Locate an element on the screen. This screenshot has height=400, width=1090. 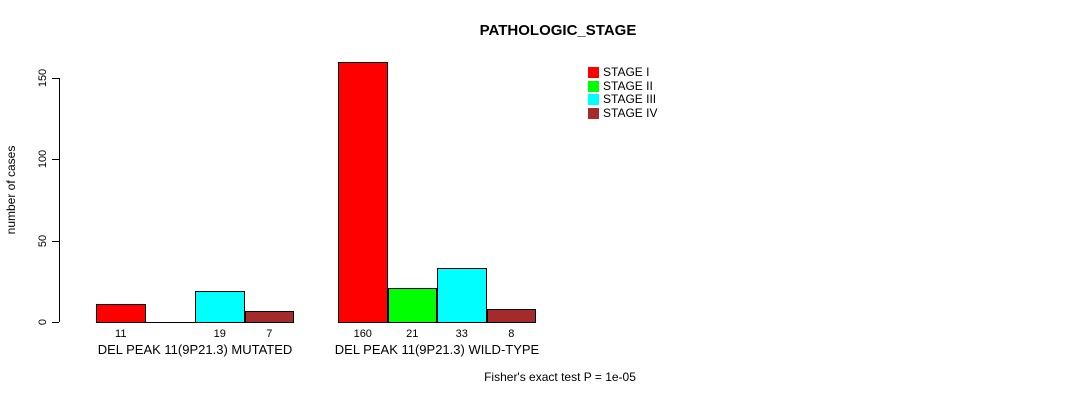
legend-label: STAGE IV is located at coordinates (630, 112).